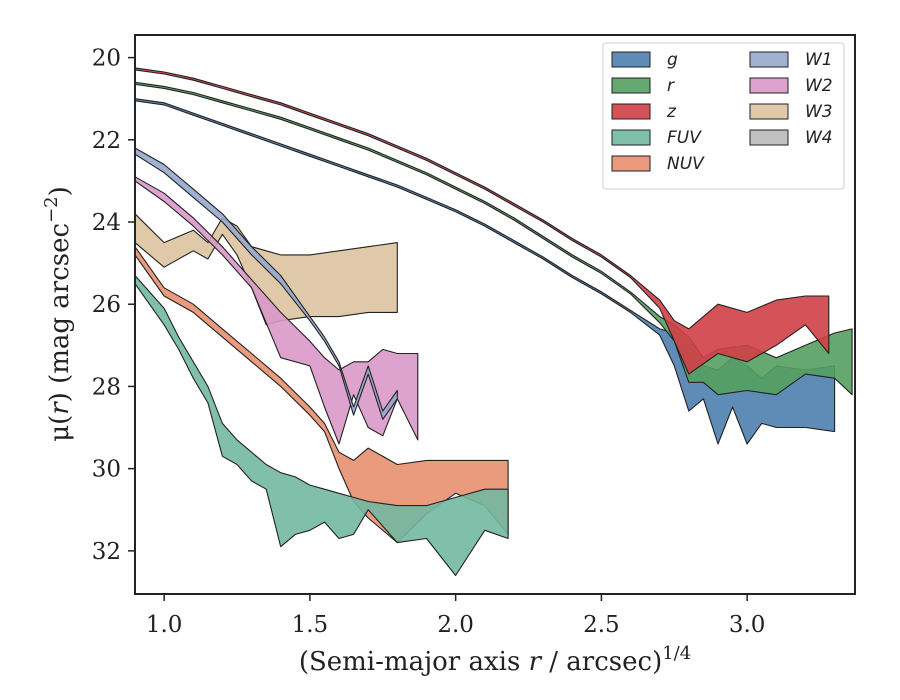  I want to click on legend-label-fuv: FUV, so click(684, 138).